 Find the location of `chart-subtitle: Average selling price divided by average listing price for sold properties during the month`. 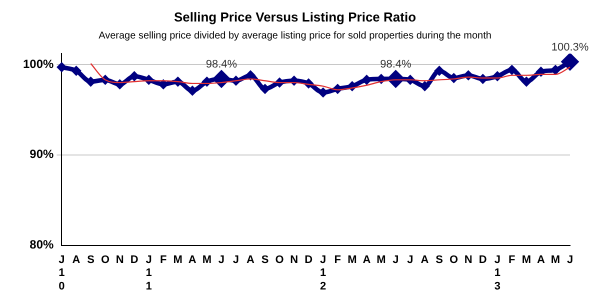

chart-subtitle: Average selling price divided by average listing price for sold properties during the month is located at coordinates (295, 36).